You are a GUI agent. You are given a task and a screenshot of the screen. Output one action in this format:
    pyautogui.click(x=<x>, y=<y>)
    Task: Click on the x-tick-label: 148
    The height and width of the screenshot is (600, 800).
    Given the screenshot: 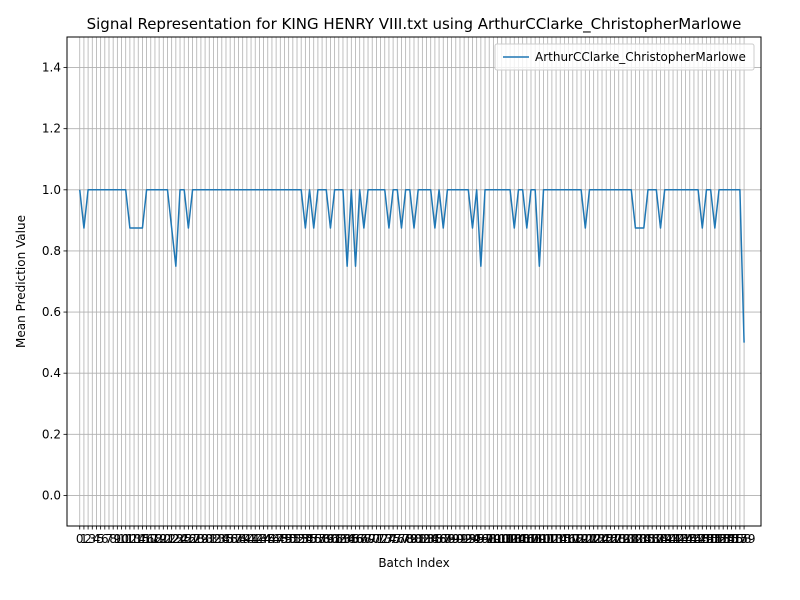 What is the action you would take?
    pyautogui.click(x=698, y=539)
    